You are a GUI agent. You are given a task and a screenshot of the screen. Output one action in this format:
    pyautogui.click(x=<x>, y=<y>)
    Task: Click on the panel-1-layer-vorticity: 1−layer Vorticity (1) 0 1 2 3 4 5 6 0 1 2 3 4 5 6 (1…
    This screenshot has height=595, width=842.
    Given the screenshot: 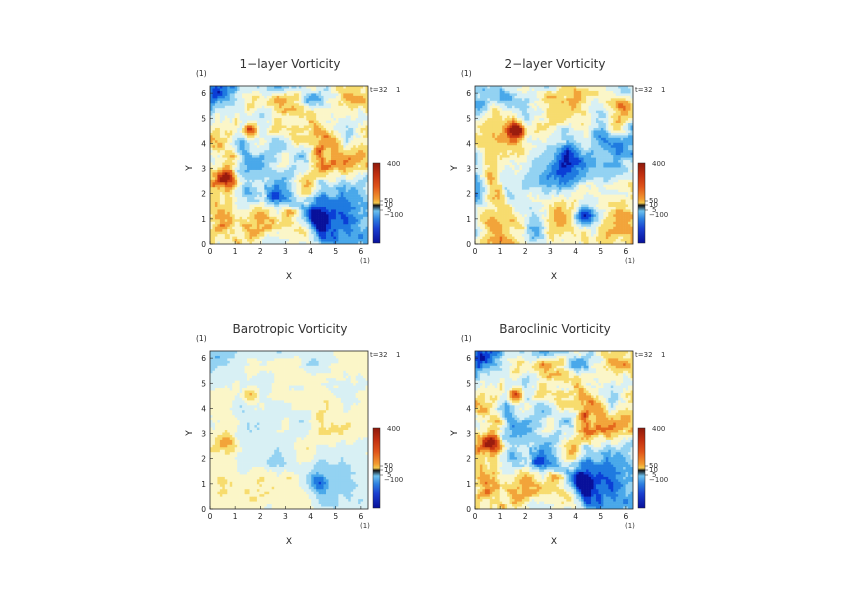 What is the action you would take?
    pyautogui.click(x=294, y=169)
    